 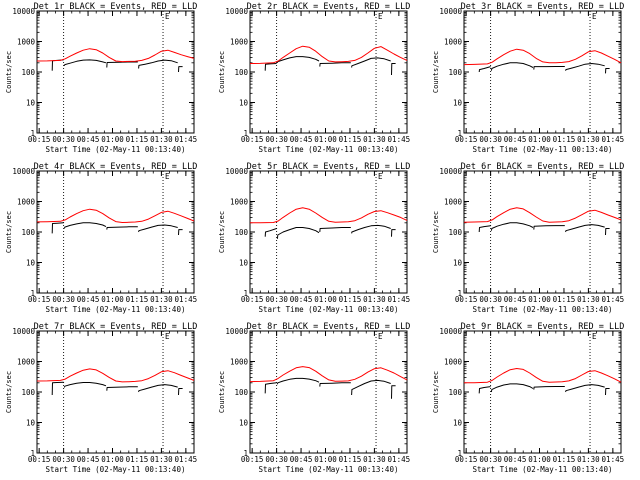 What do you see at coordinates (543, 327) in the screenshot?
I see `chart-title: Det 9r BLACK = Events, RED = LLD` at bounding box center [543, 327].